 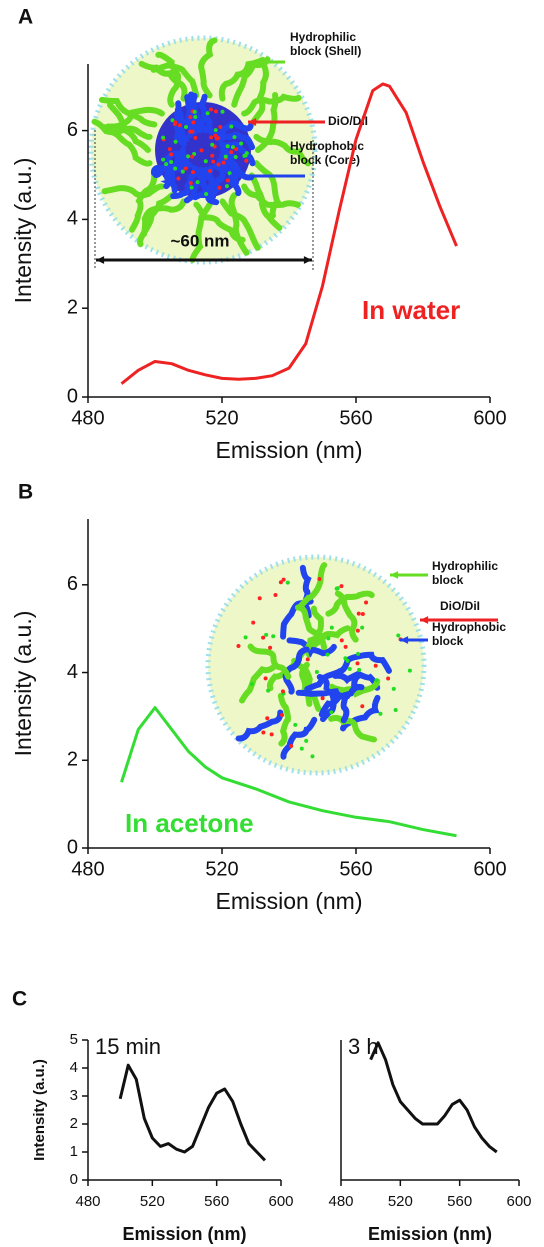 I want to click on inset-label: DiO/DiI, so click(x=460, y=606).